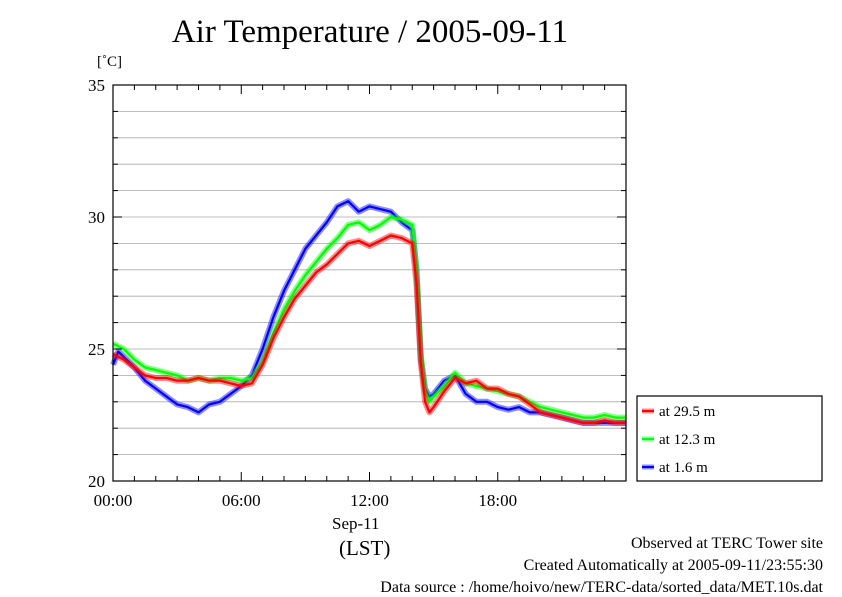 Image resolution: width=842 pixels, height=597 pixels. What do you see at coordinates (113, 500) in the screenshot?
I see `x-tick-label: 00:00` at bounding box center [113, 500].